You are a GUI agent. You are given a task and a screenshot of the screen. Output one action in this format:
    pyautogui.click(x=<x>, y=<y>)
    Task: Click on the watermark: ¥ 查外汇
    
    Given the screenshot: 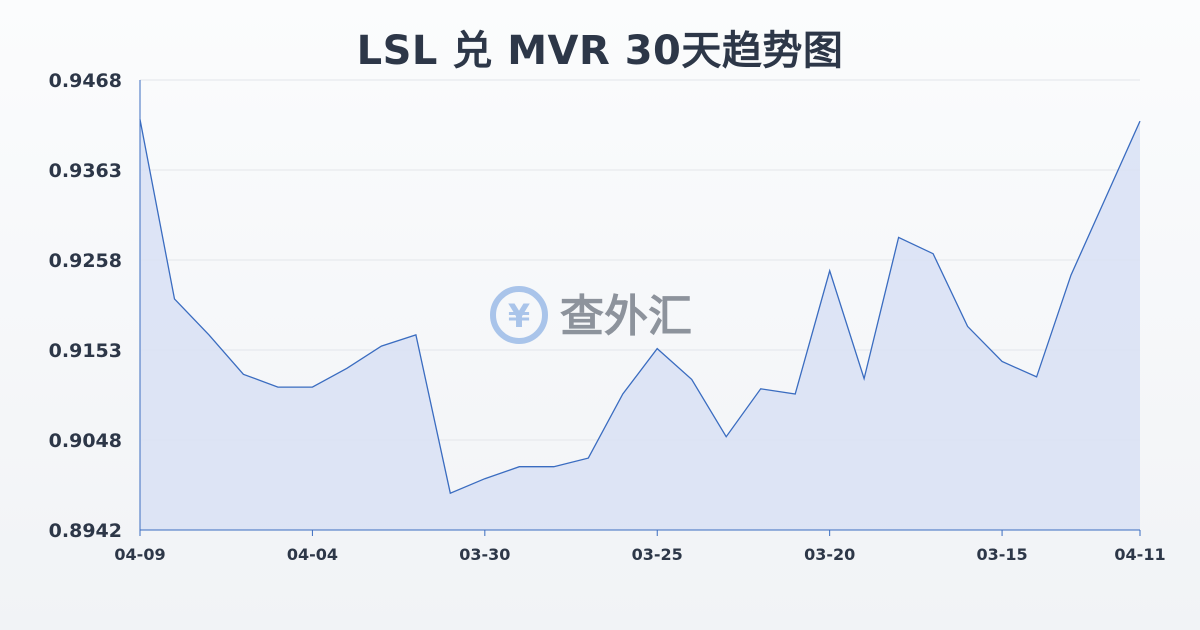 What is the action you would take?
    pyautogui.click(x=591, y=315)
    